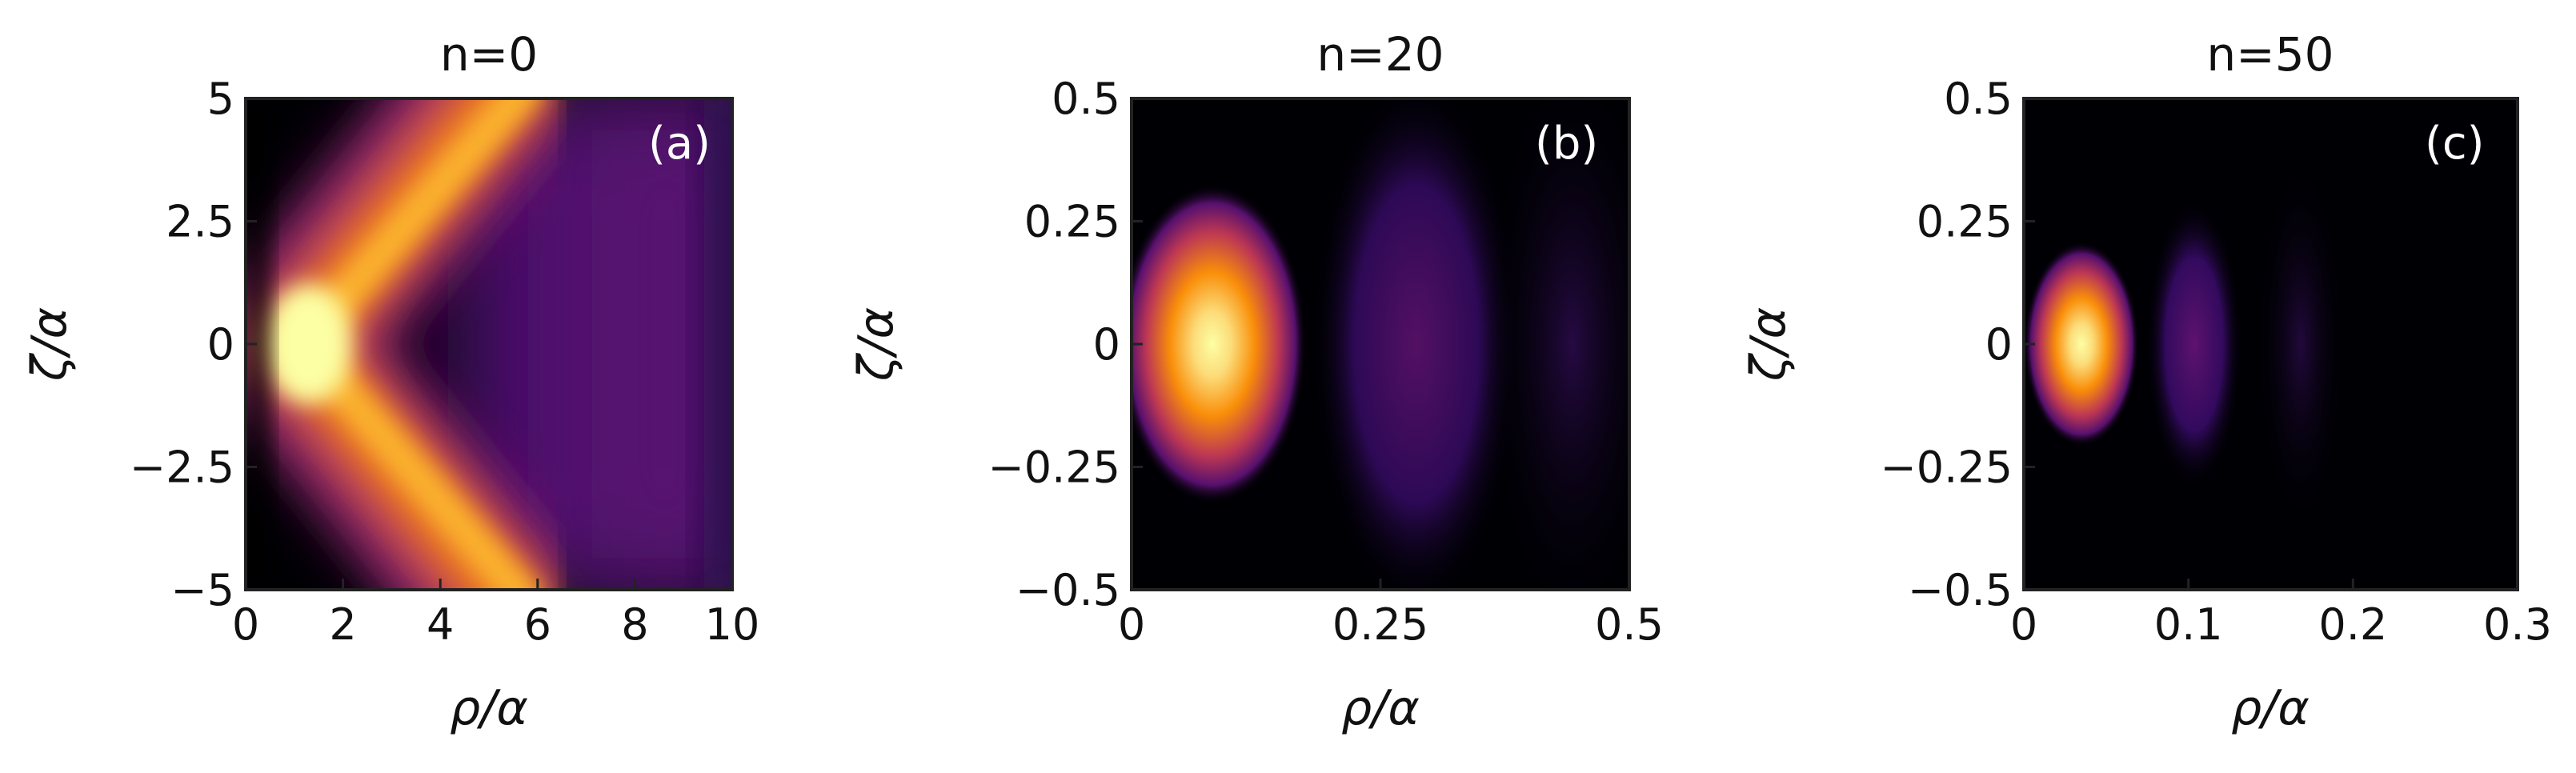  I want to click on panel-b-xaxis: 0 0.25 0.5, so click(1391, 615).